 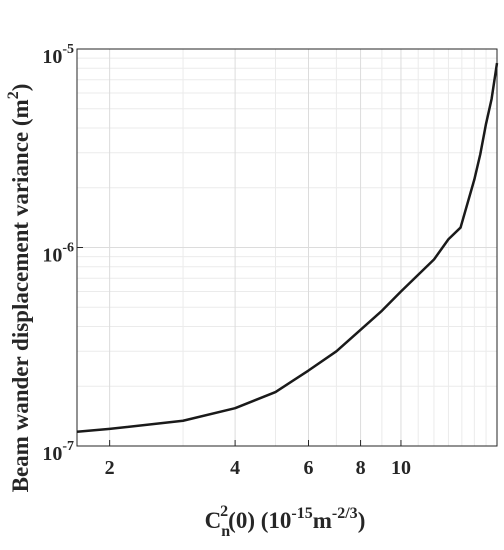 I want to click on y-label-part: Beam wander displacement variance (m, so click(x=20, y=295).